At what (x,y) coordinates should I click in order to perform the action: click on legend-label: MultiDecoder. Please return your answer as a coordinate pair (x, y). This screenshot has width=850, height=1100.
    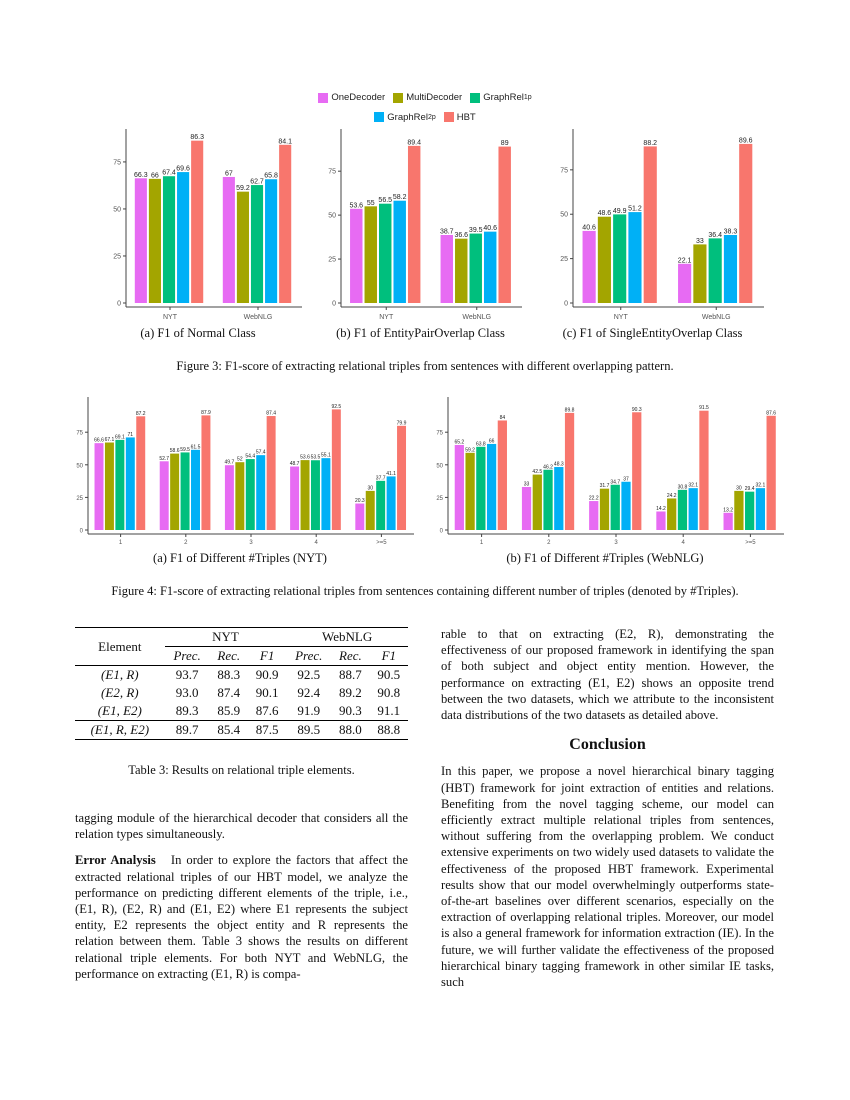
    Looking at the image, I should click on (434, 97).